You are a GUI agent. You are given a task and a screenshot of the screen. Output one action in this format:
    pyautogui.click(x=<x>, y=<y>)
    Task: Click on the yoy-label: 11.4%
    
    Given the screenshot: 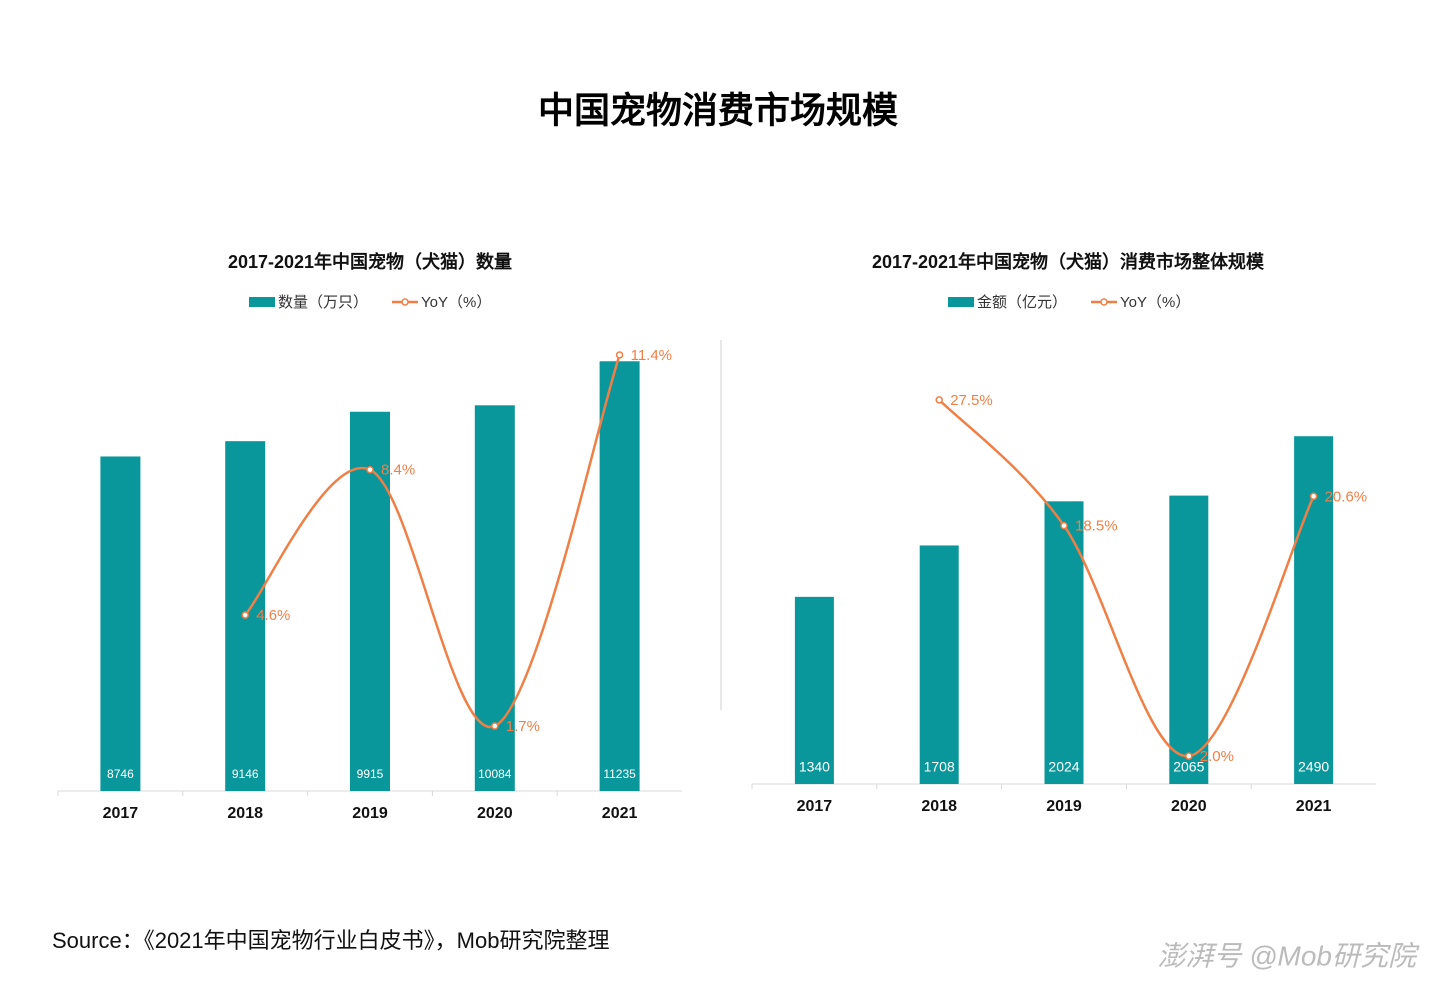 What is the action you would take?
    pyautogui.click(x=651, y=355)
    